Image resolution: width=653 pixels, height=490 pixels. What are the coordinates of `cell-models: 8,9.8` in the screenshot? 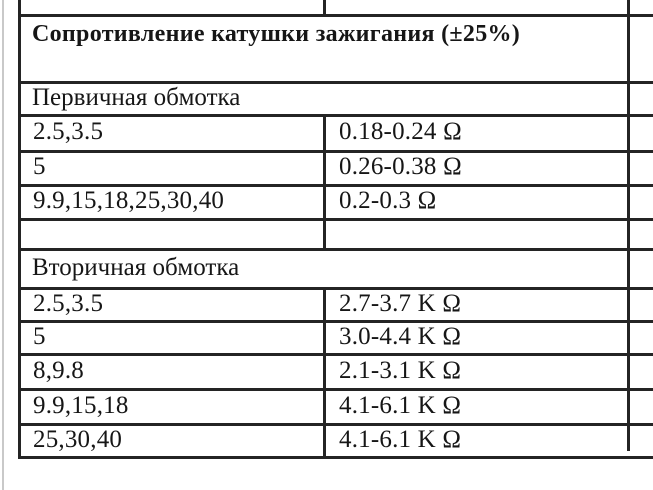 It's located at (58, 370).